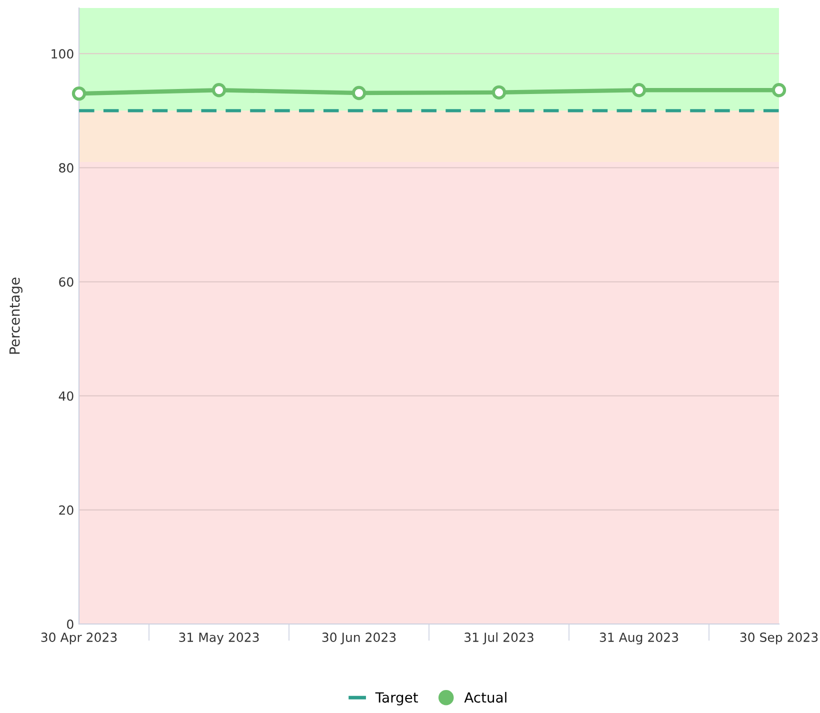 The image size is (820, 713). Describe the element at coordinates (66, 282) in the screenshot. I see `y-tick-label: 60` at that location.